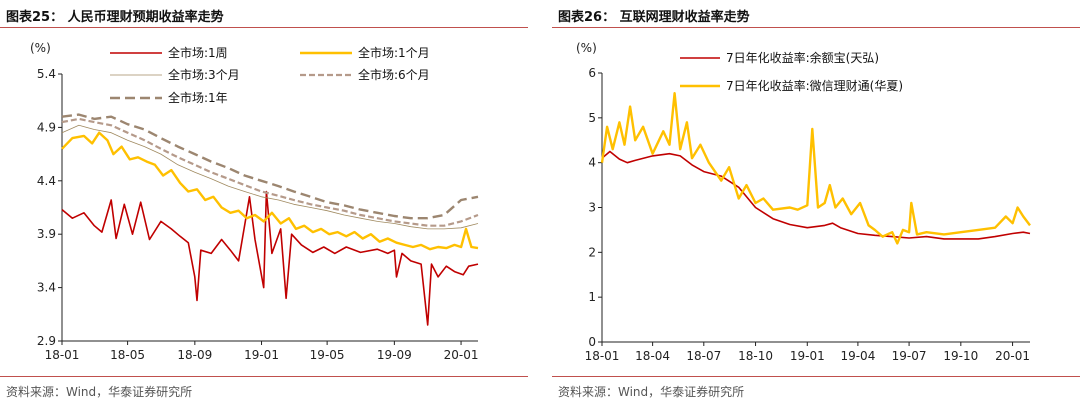 The width and height of the screenshot is (1080, 412). Describe the element at coordinates (802, 57) in the screenshot. I see `legend-label: 7日年化收益率:余额宝(天弘)` at that location.